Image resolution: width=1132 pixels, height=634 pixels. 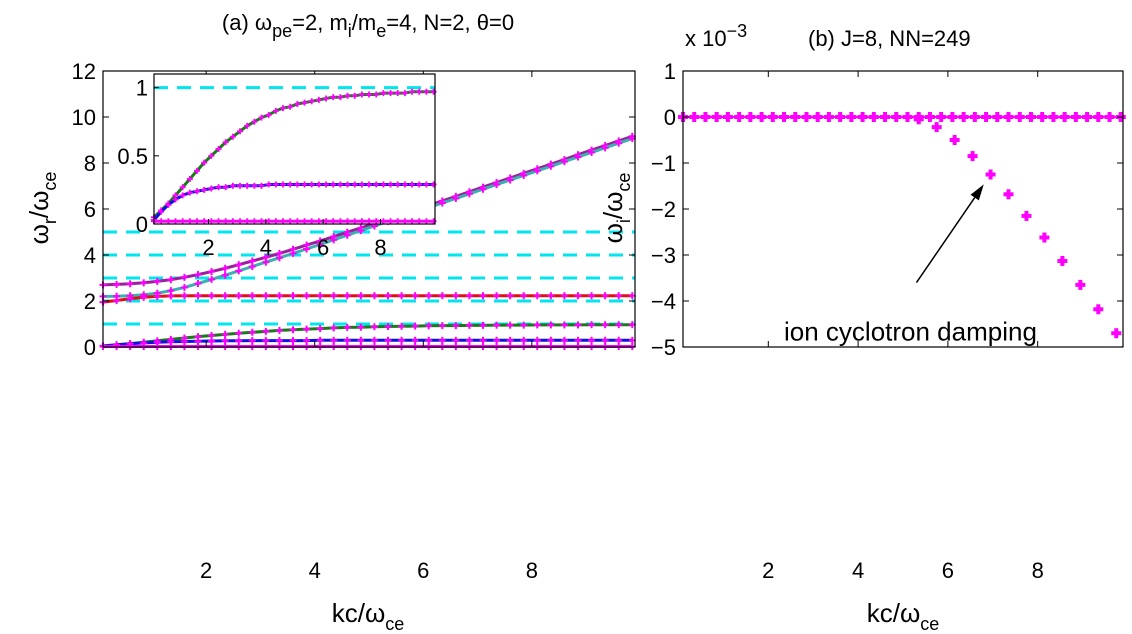 I want to click on b-y-tick-label: 0, so click(x=670, y=117).